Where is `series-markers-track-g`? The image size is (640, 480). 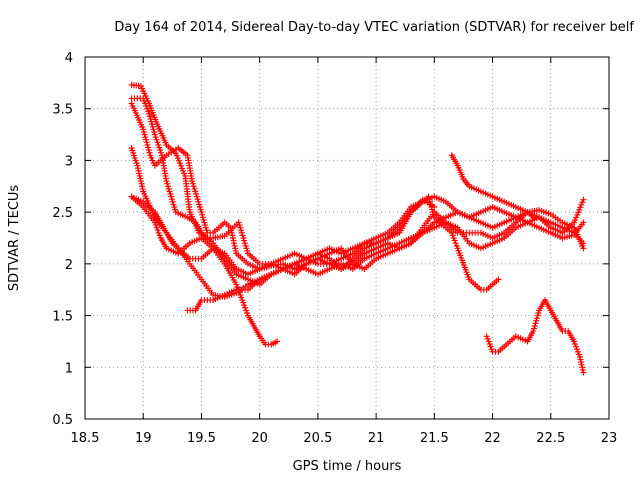
series-markers-track-g is located at coordinates (385, 266).